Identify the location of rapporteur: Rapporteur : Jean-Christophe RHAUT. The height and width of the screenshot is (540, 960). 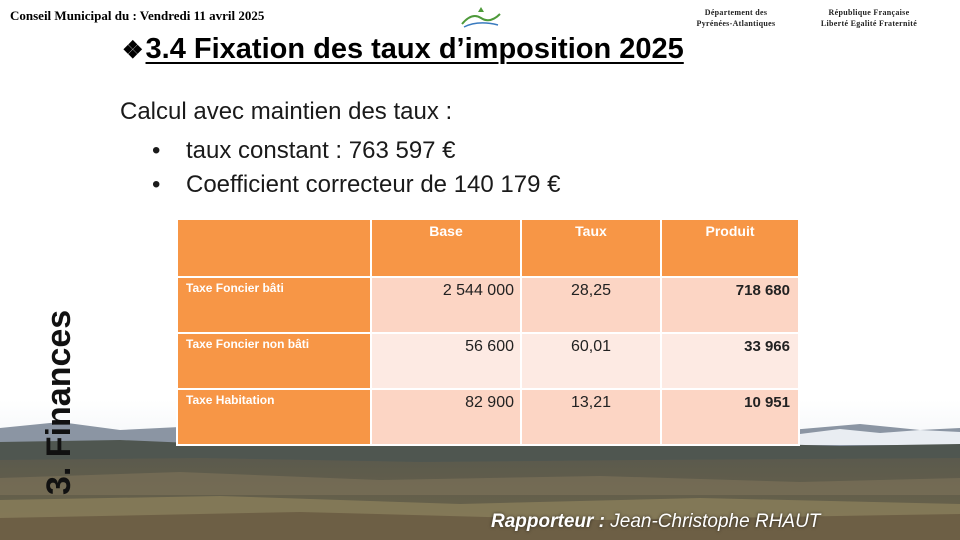
(655, 522).